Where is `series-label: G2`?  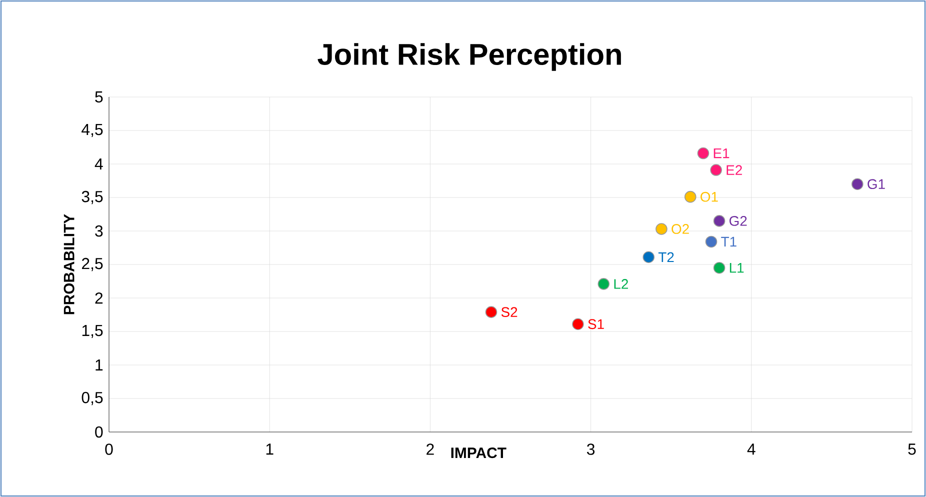 series-label: G2 is located at coordinates (738, 221).